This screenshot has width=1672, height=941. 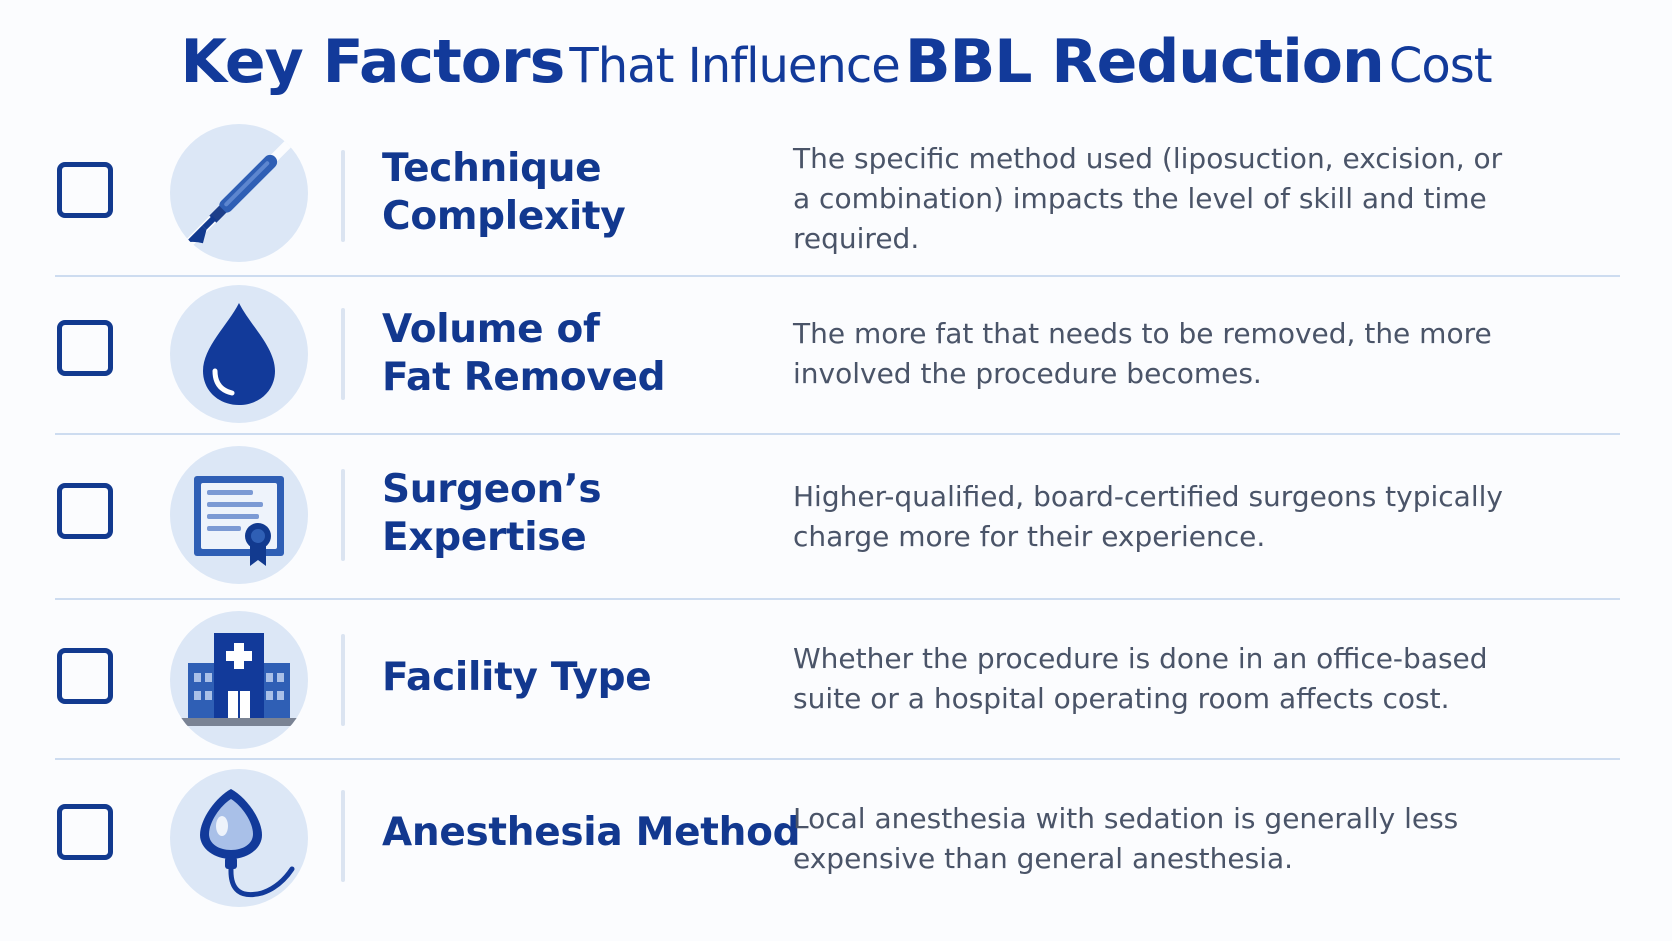 What do you see at coordinates (239, 515) in the screenshot?
I see `certificate-icon` at bounding box center [239, 515].